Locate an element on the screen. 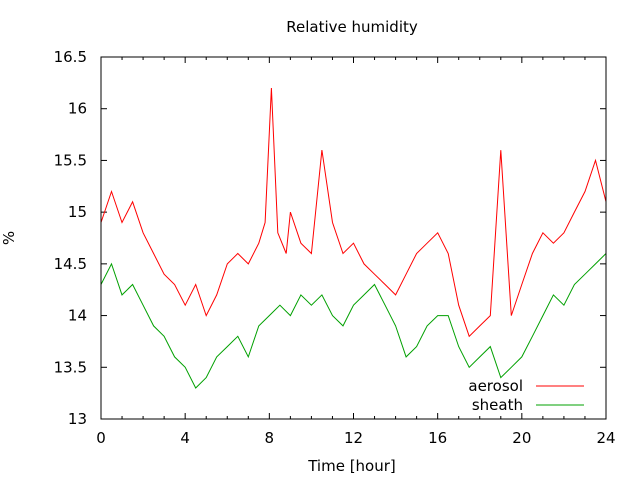  y-tick-label: 13.5 is located at coordinates (70, 367).